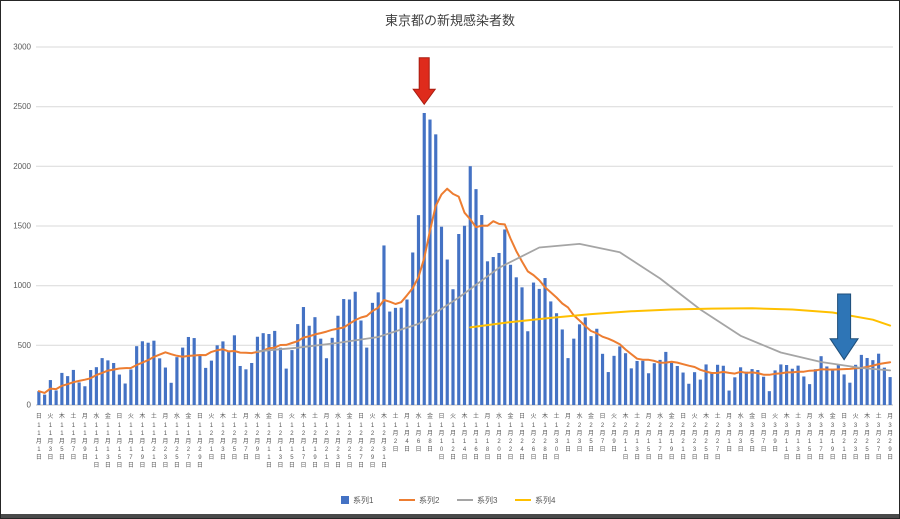 This screenshot has width=900, height=519. Describe the element at coordinates (419, 500) in the screenshot. I see `legend-item-2: 系列2` at that location.